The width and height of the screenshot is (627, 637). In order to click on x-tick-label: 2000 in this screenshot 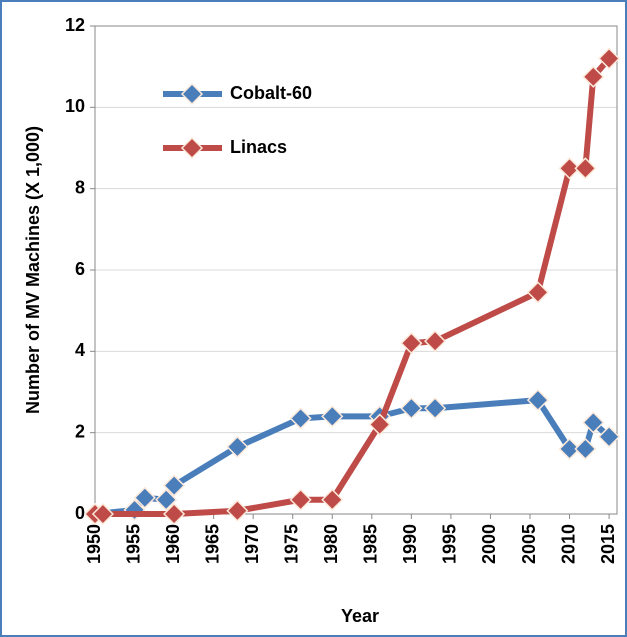, I will do `click(489, 544)`.